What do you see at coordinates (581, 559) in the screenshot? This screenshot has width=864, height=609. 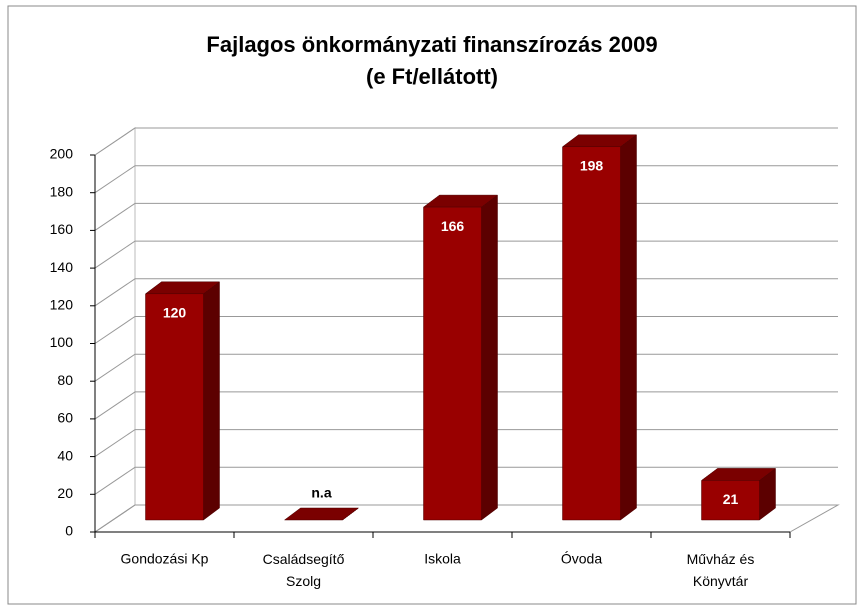 I see `x-tick-label: Óvoda` at bounding box center [581, 559].